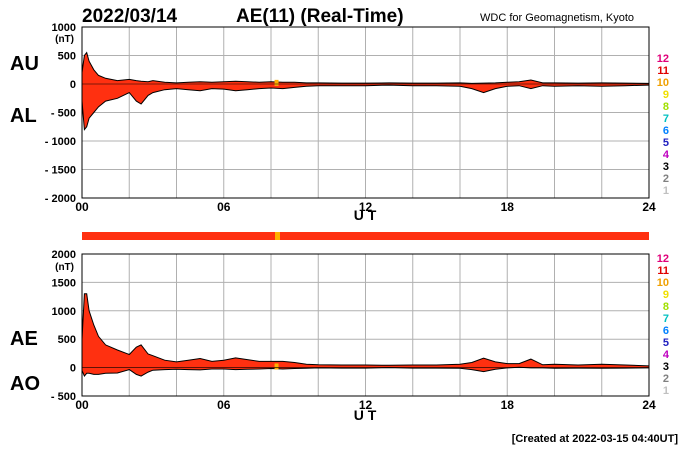  Describe the element at coordinates (320, 16) in the screenshot. I see `chart-title: AE(11) (Real-Time)` at that location.